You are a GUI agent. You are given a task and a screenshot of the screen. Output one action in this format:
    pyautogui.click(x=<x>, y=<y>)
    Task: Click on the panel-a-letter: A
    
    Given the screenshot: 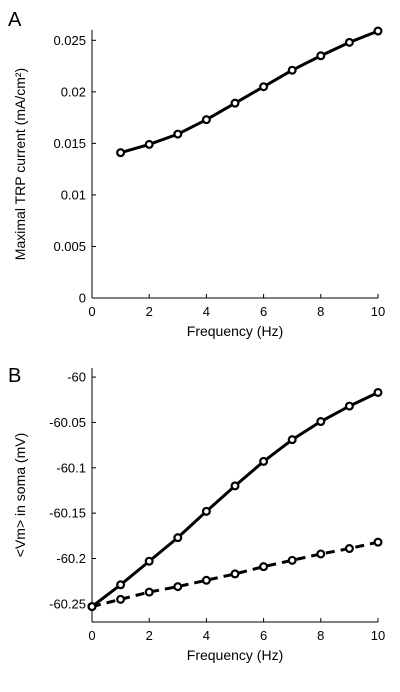 What is the action you would take?
    pyautogui.click(x=15, y=20)
    